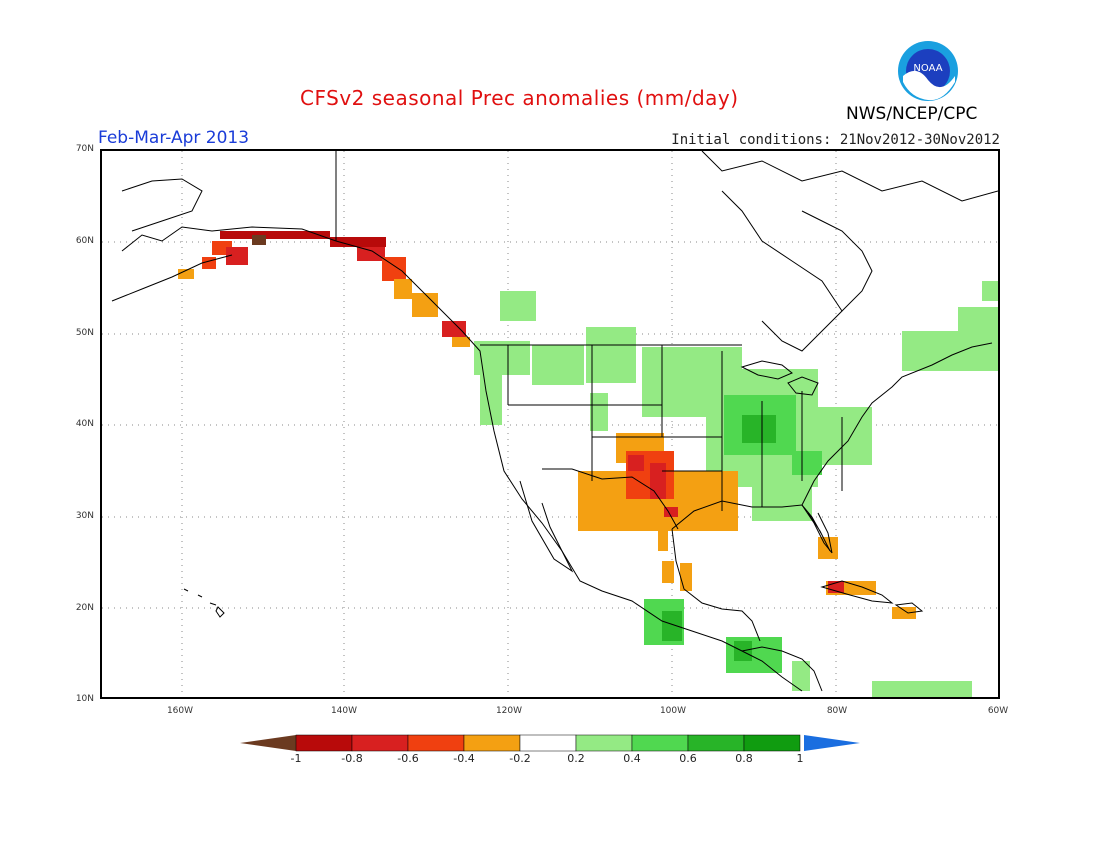 Image resolution: width=1100 pixels, height=850 pixels. Describe the element at coordinates (84, 608) in the screenshot. I see `lat-label-20n: 20N` at that location.